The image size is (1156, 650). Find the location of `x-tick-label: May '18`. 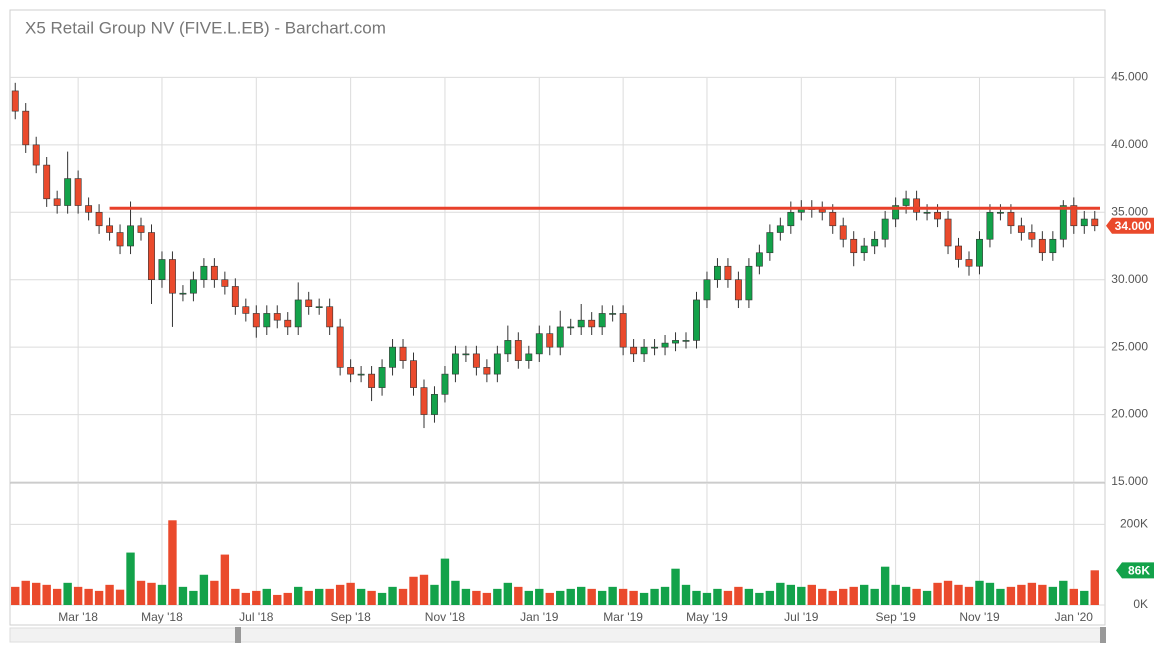

x-tick-label: May '18 is located at coordinates (162, 617).